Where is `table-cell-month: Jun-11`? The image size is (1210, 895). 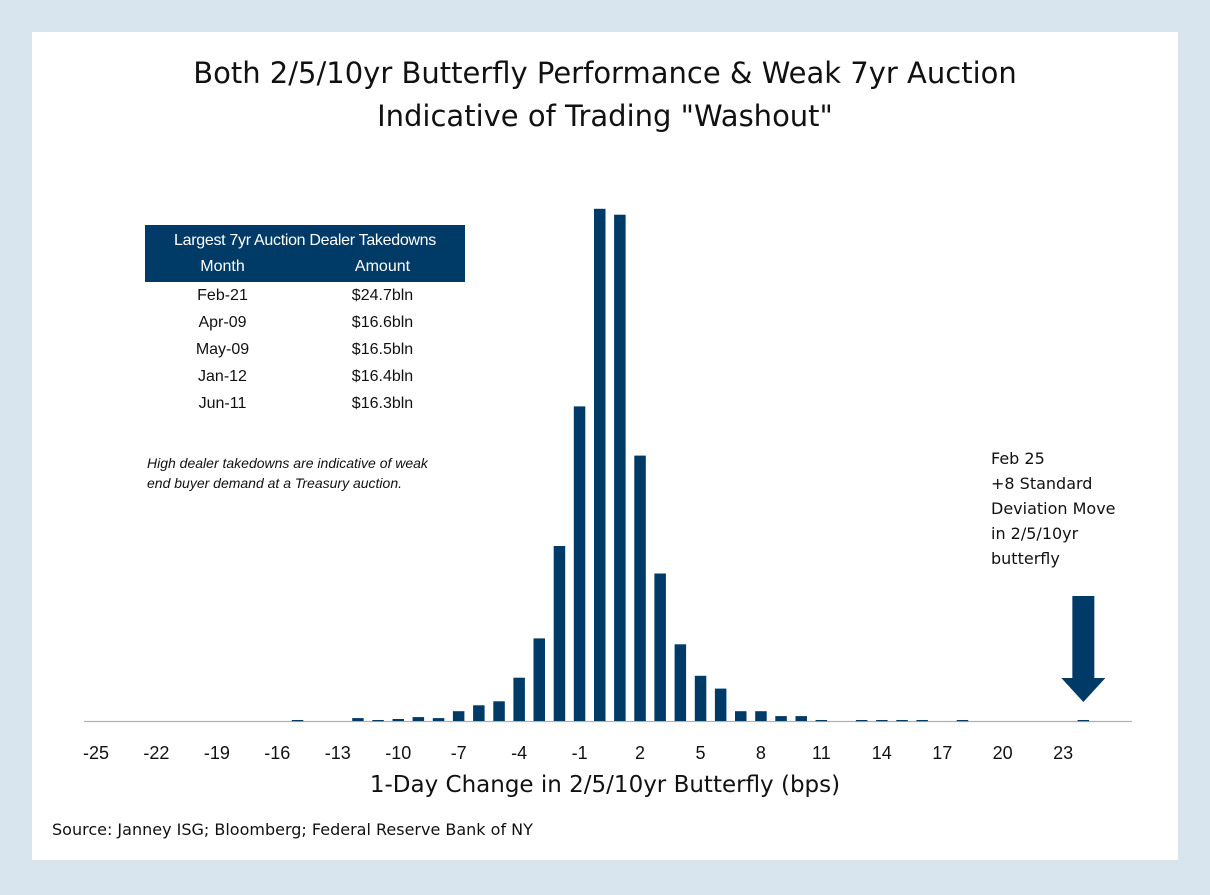
table-cell-month: Jun-11 is located at coordinates (222, 403).